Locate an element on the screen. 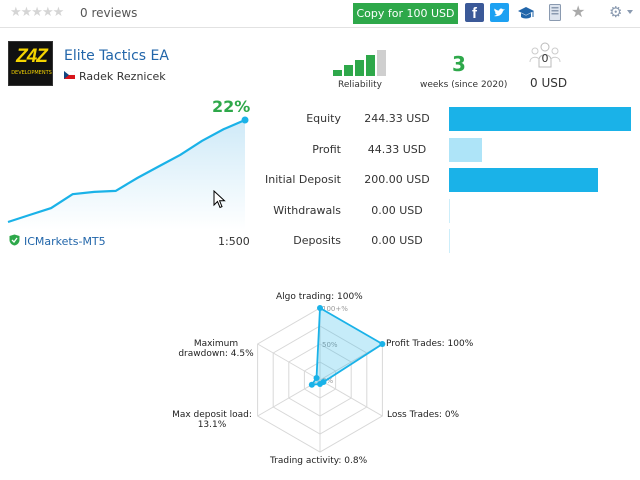  growth-chart is located at coordinates (125, 170).